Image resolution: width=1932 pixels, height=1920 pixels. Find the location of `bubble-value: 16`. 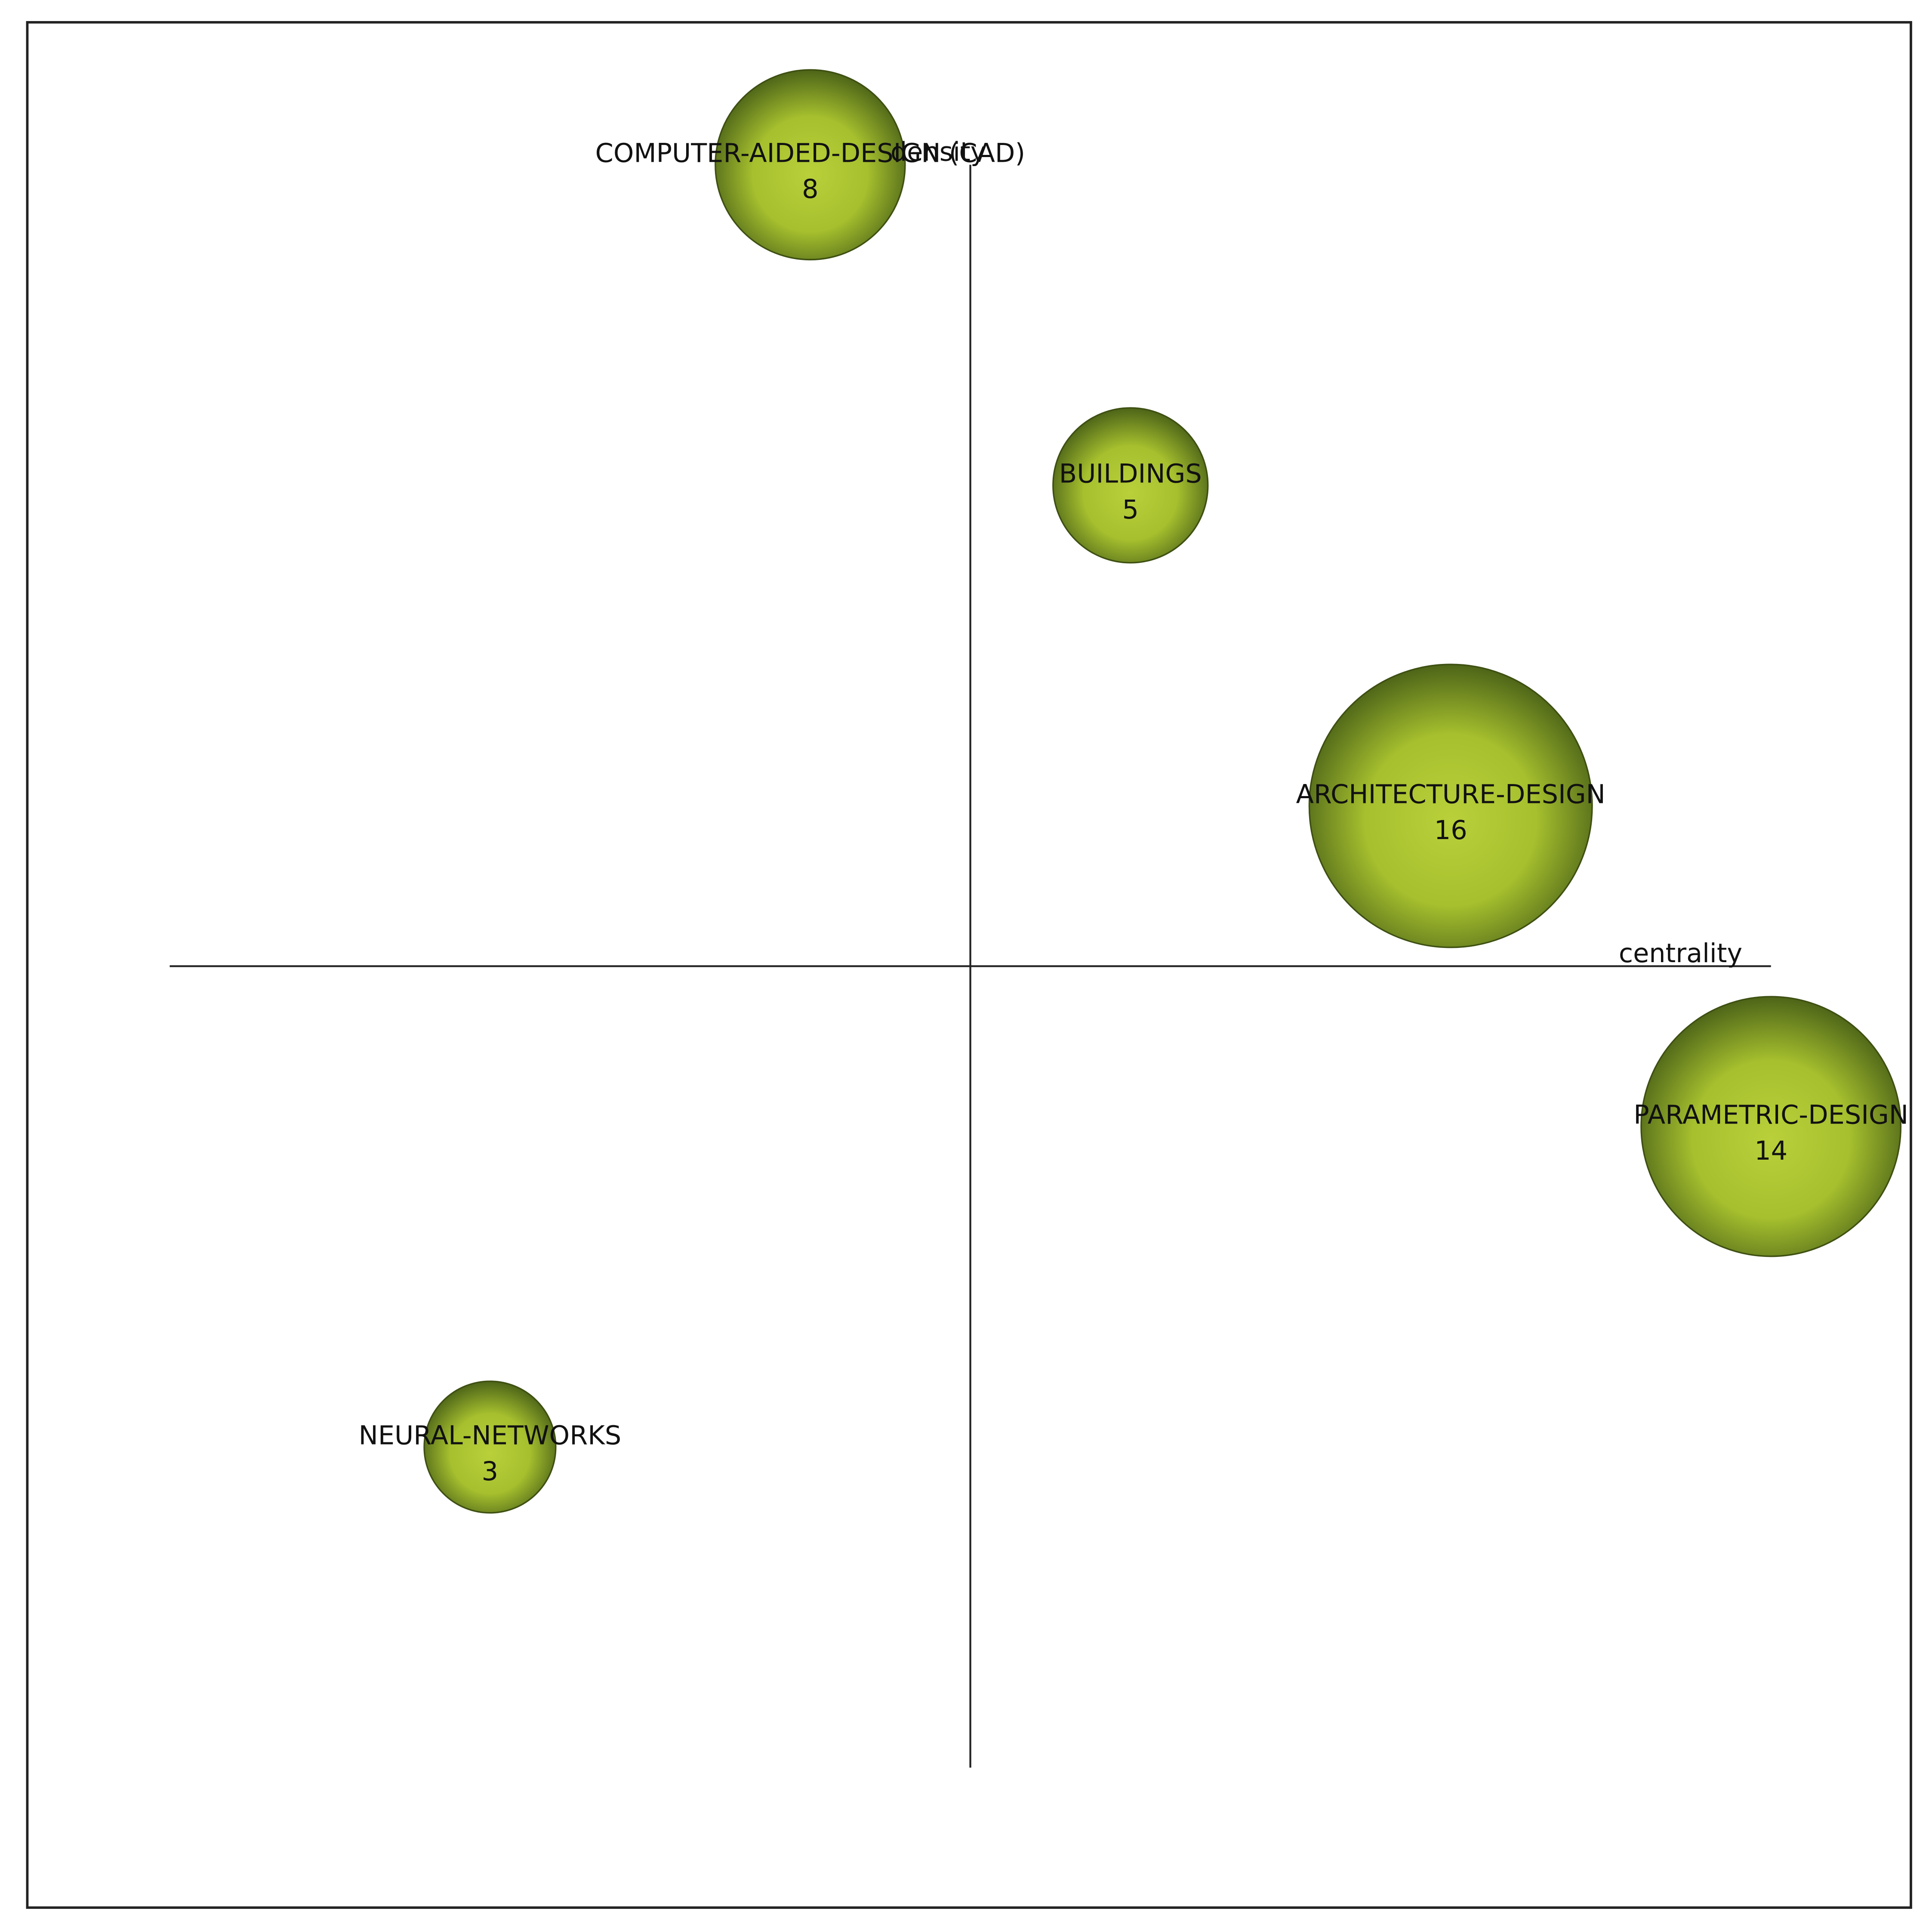

bubble-value: 16 is located at coordinates (1450, 830).